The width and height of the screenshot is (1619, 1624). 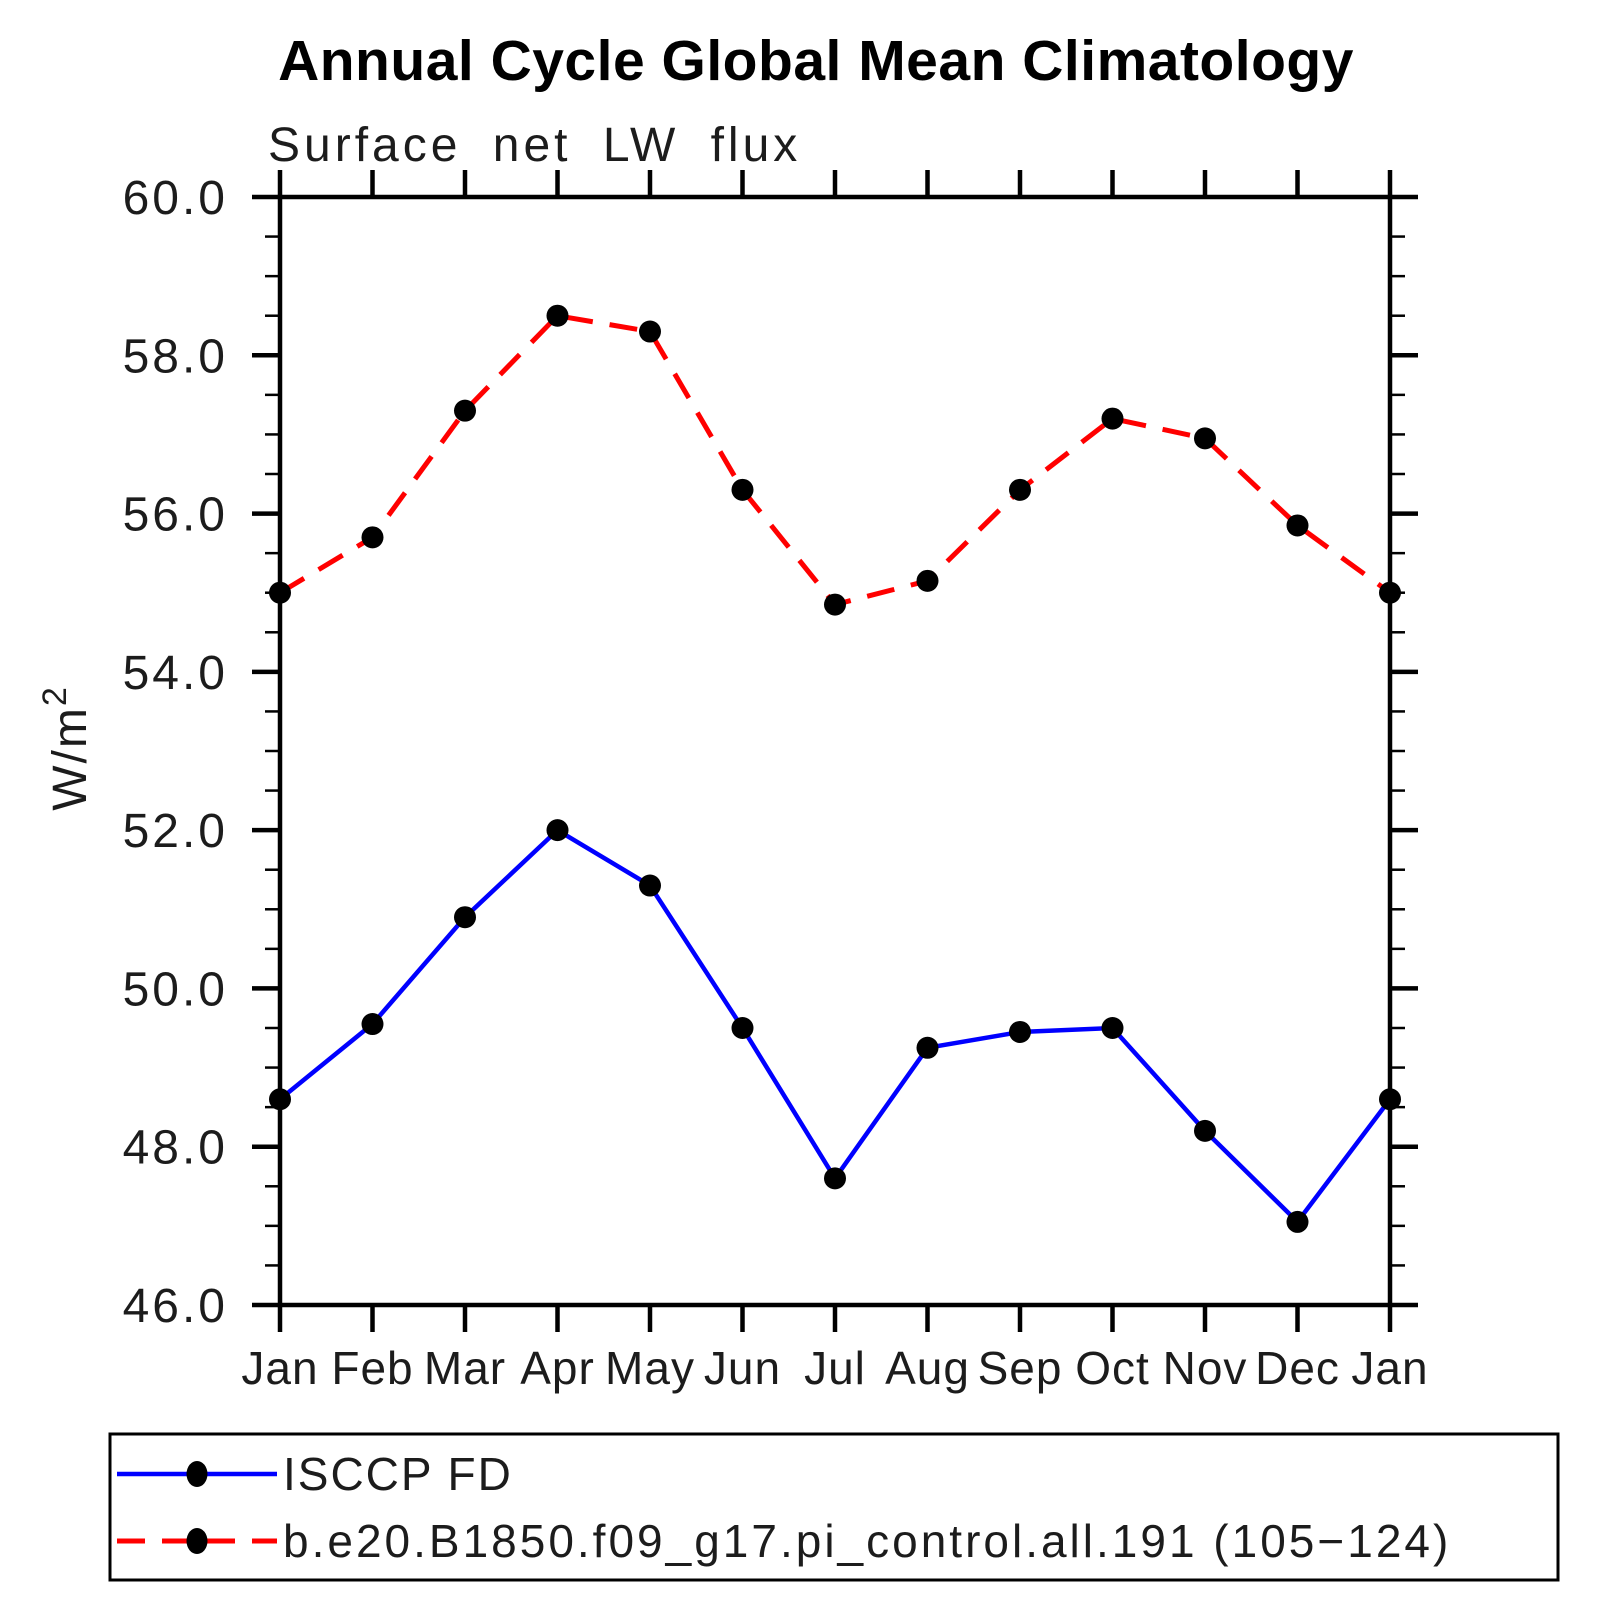 What do you see at coordinates (816, 61) in the screenshot?
I see `chart-title: Annual Cycle Global Mean Climatology` at bounding box center [816, 61].